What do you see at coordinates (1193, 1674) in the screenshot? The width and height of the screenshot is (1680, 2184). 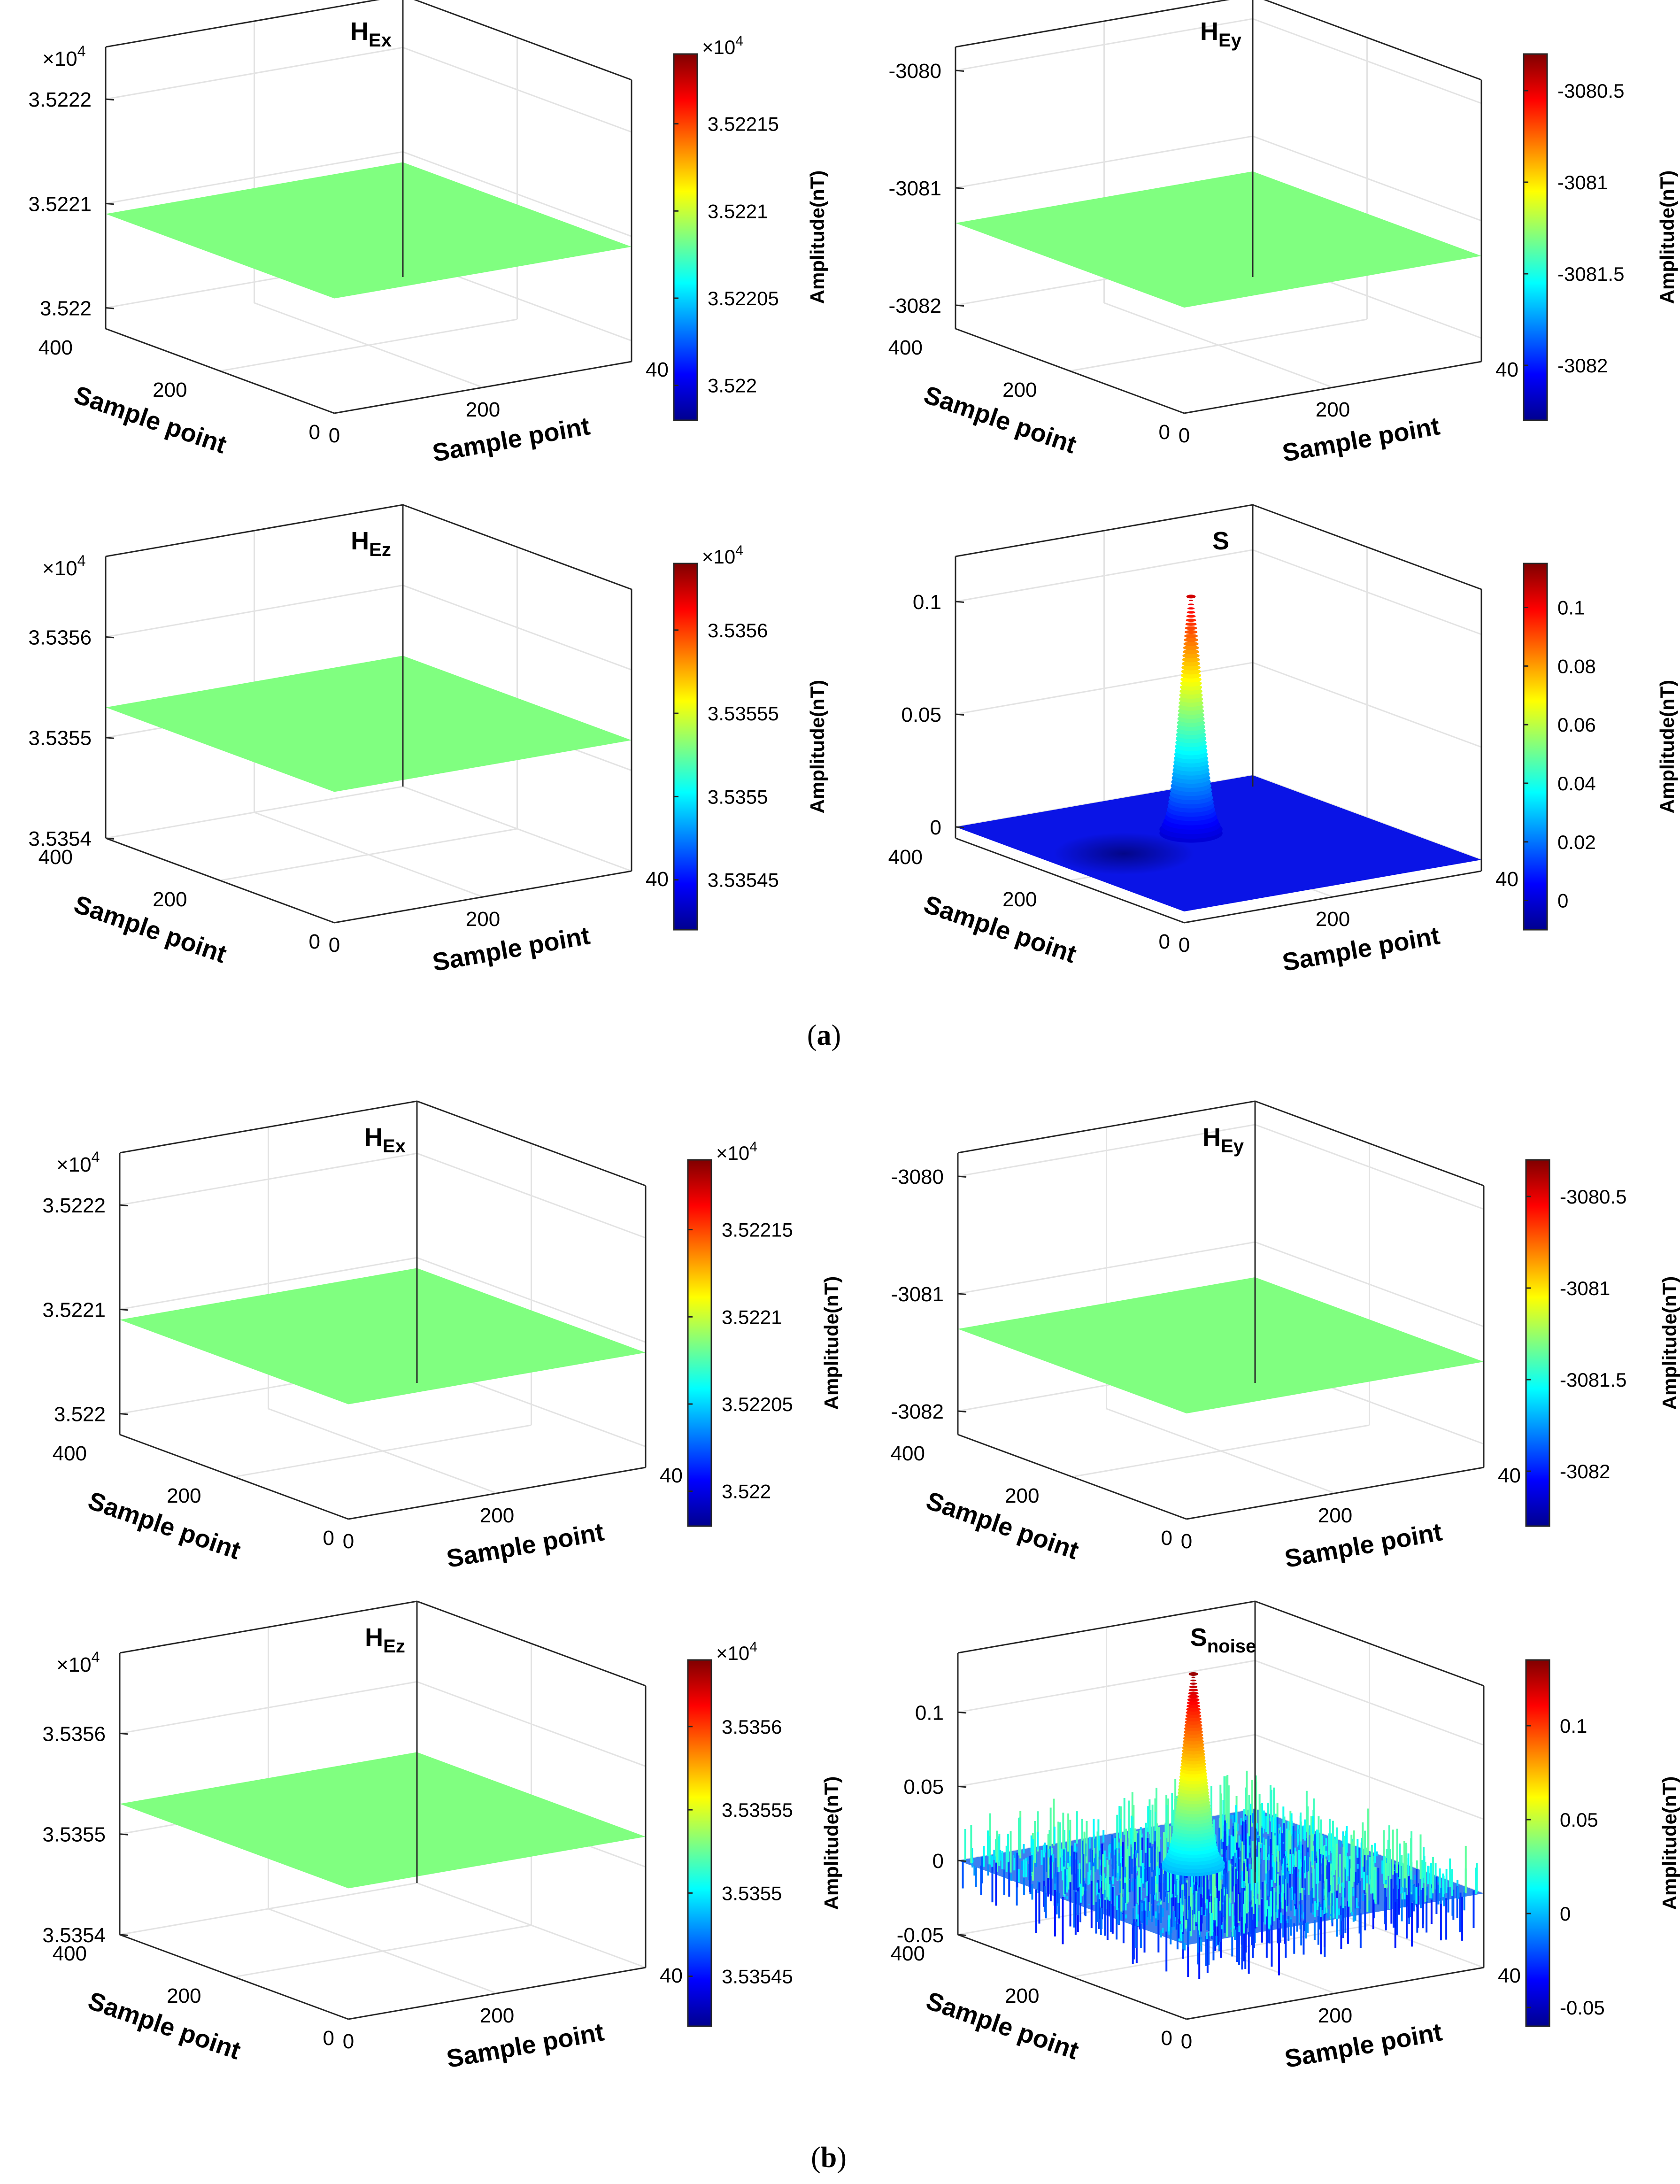 I see `peak-top` at bounding box center [1193, 1674].